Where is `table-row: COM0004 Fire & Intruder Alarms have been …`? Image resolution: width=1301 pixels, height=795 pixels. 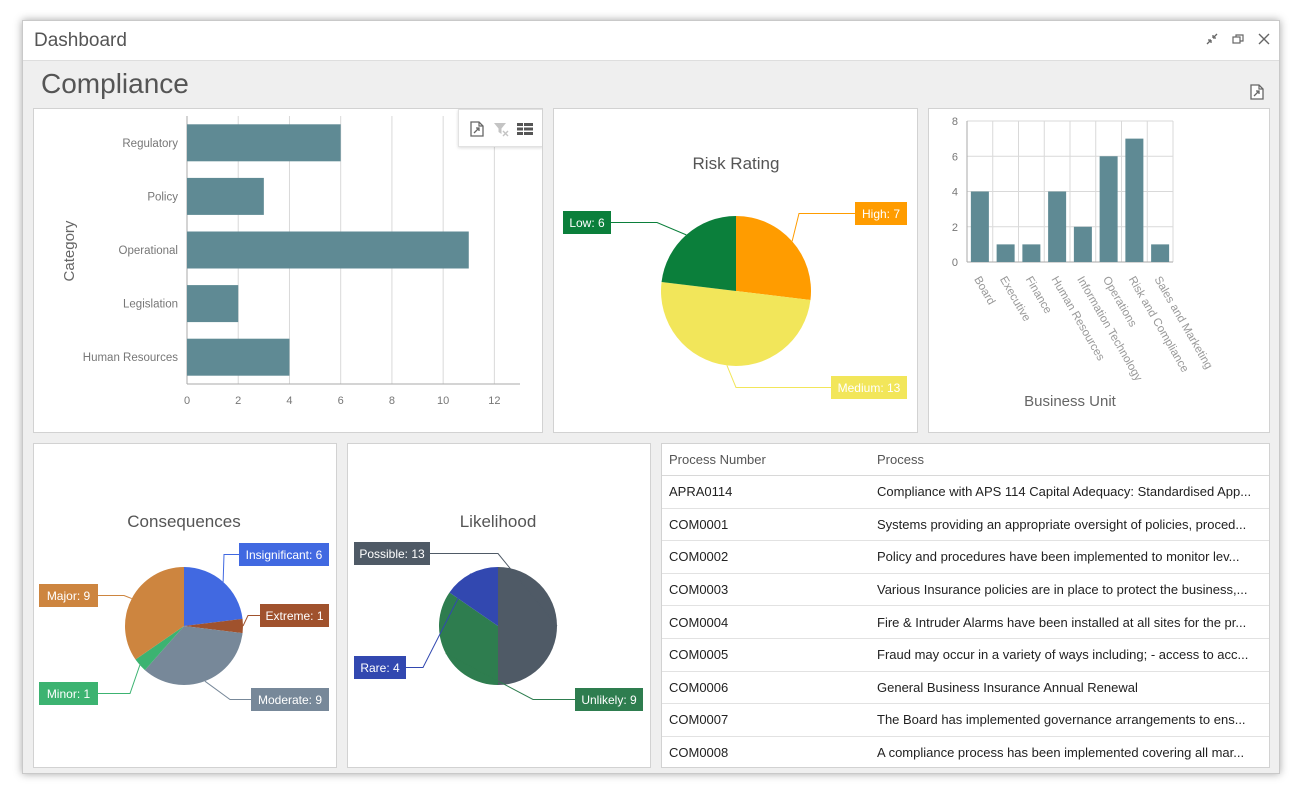
table-row: COM0004 Fire & Intruder Alarms have been … is located at coordinates (965, 622).